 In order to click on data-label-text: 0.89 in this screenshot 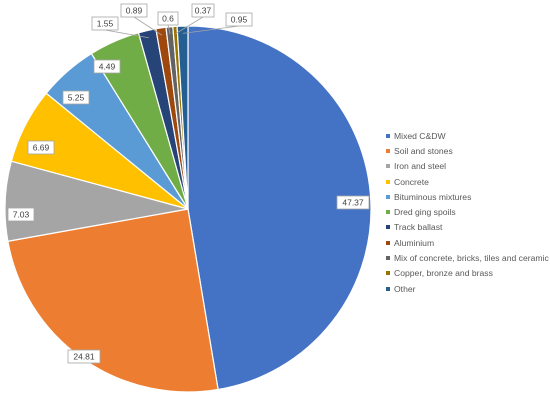, I will do `click(134, 11)`.